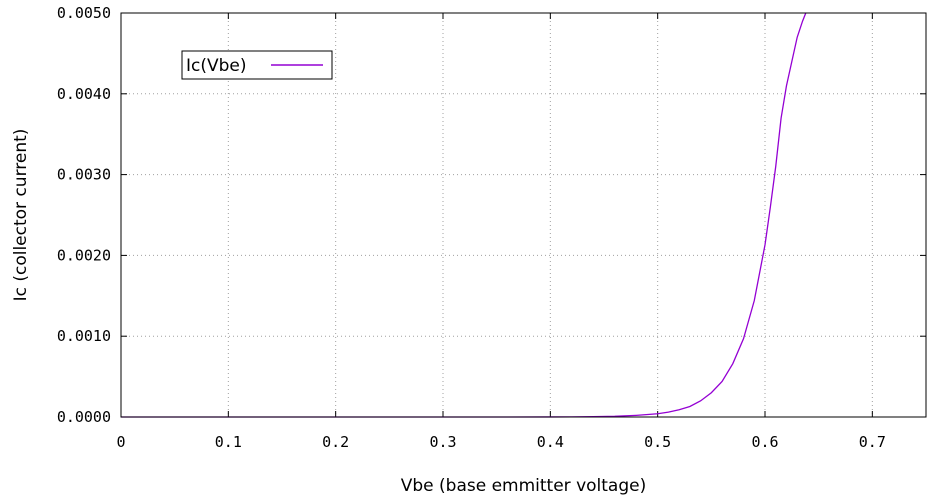 The image size is (927, 497). What do you see at coordinates (216, 66) in the screenshot?
I see `legend-label: Ic(Vbe)` at bounding box center [216, 66].